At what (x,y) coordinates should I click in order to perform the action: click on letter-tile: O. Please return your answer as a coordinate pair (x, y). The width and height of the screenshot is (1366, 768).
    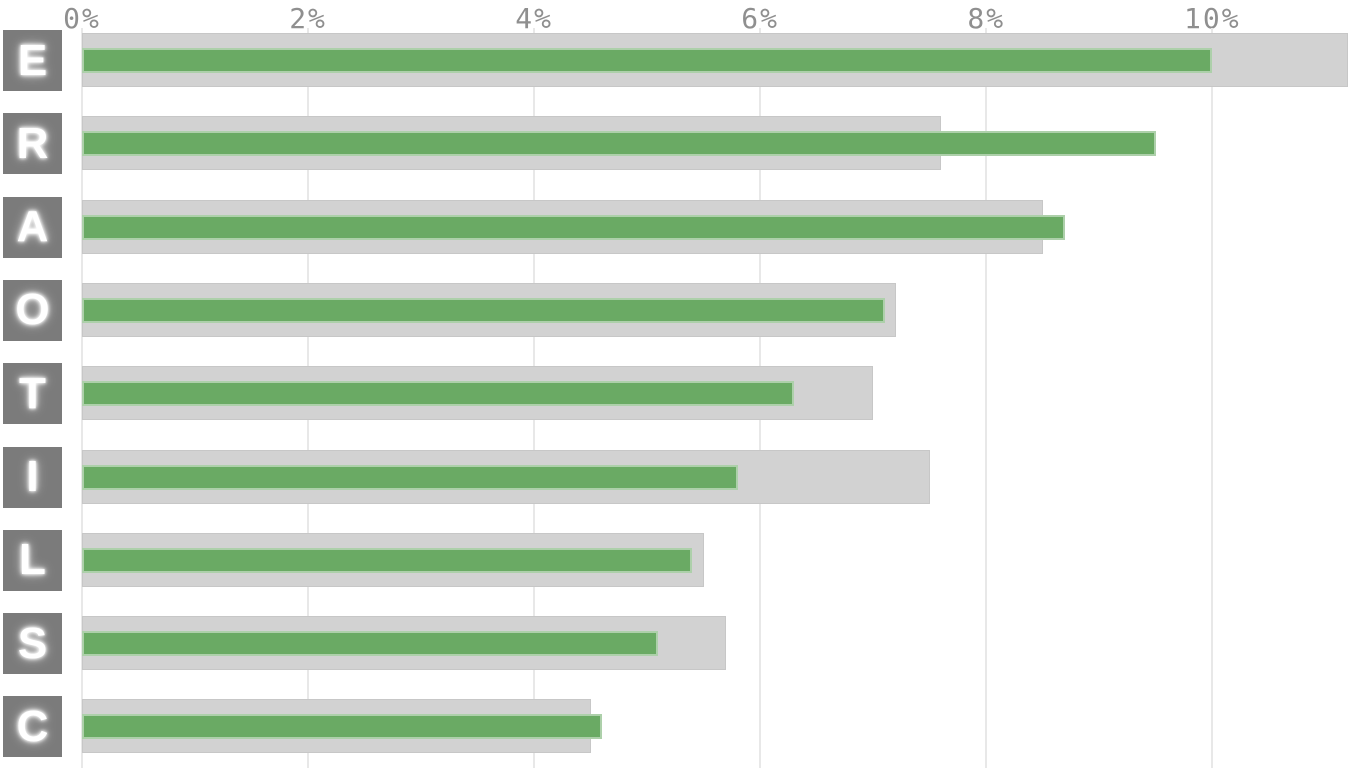
    Looking at the image, I should click on (32, 310).